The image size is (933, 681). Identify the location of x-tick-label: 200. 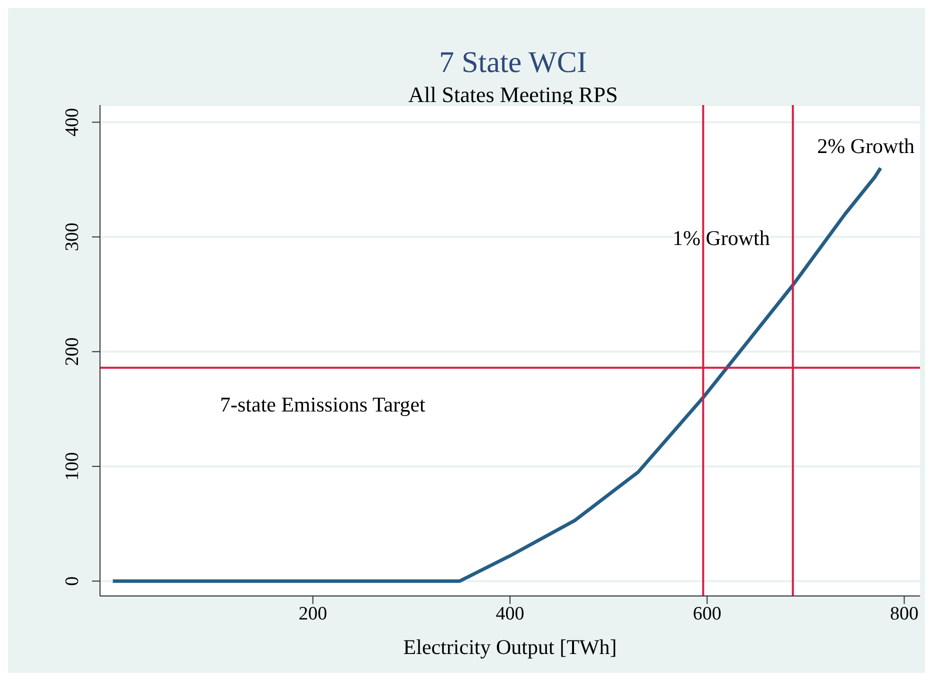
(313, 613).